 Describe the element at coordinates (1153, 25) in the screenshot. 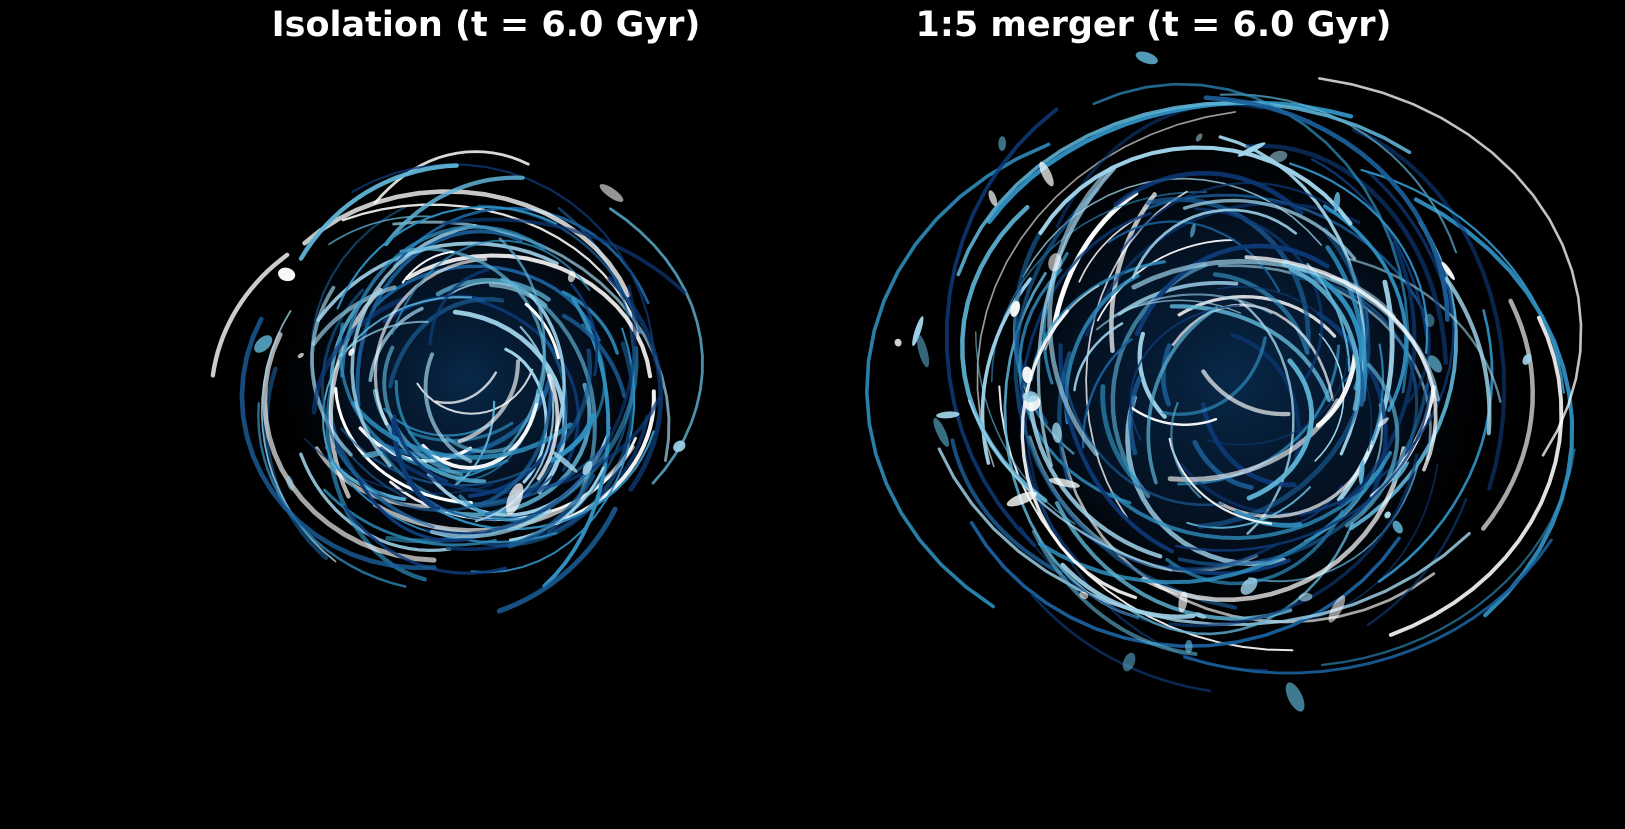

I see `panel-title-merger: 1:5 merger (t = 6.0 Gyr)` at that location.